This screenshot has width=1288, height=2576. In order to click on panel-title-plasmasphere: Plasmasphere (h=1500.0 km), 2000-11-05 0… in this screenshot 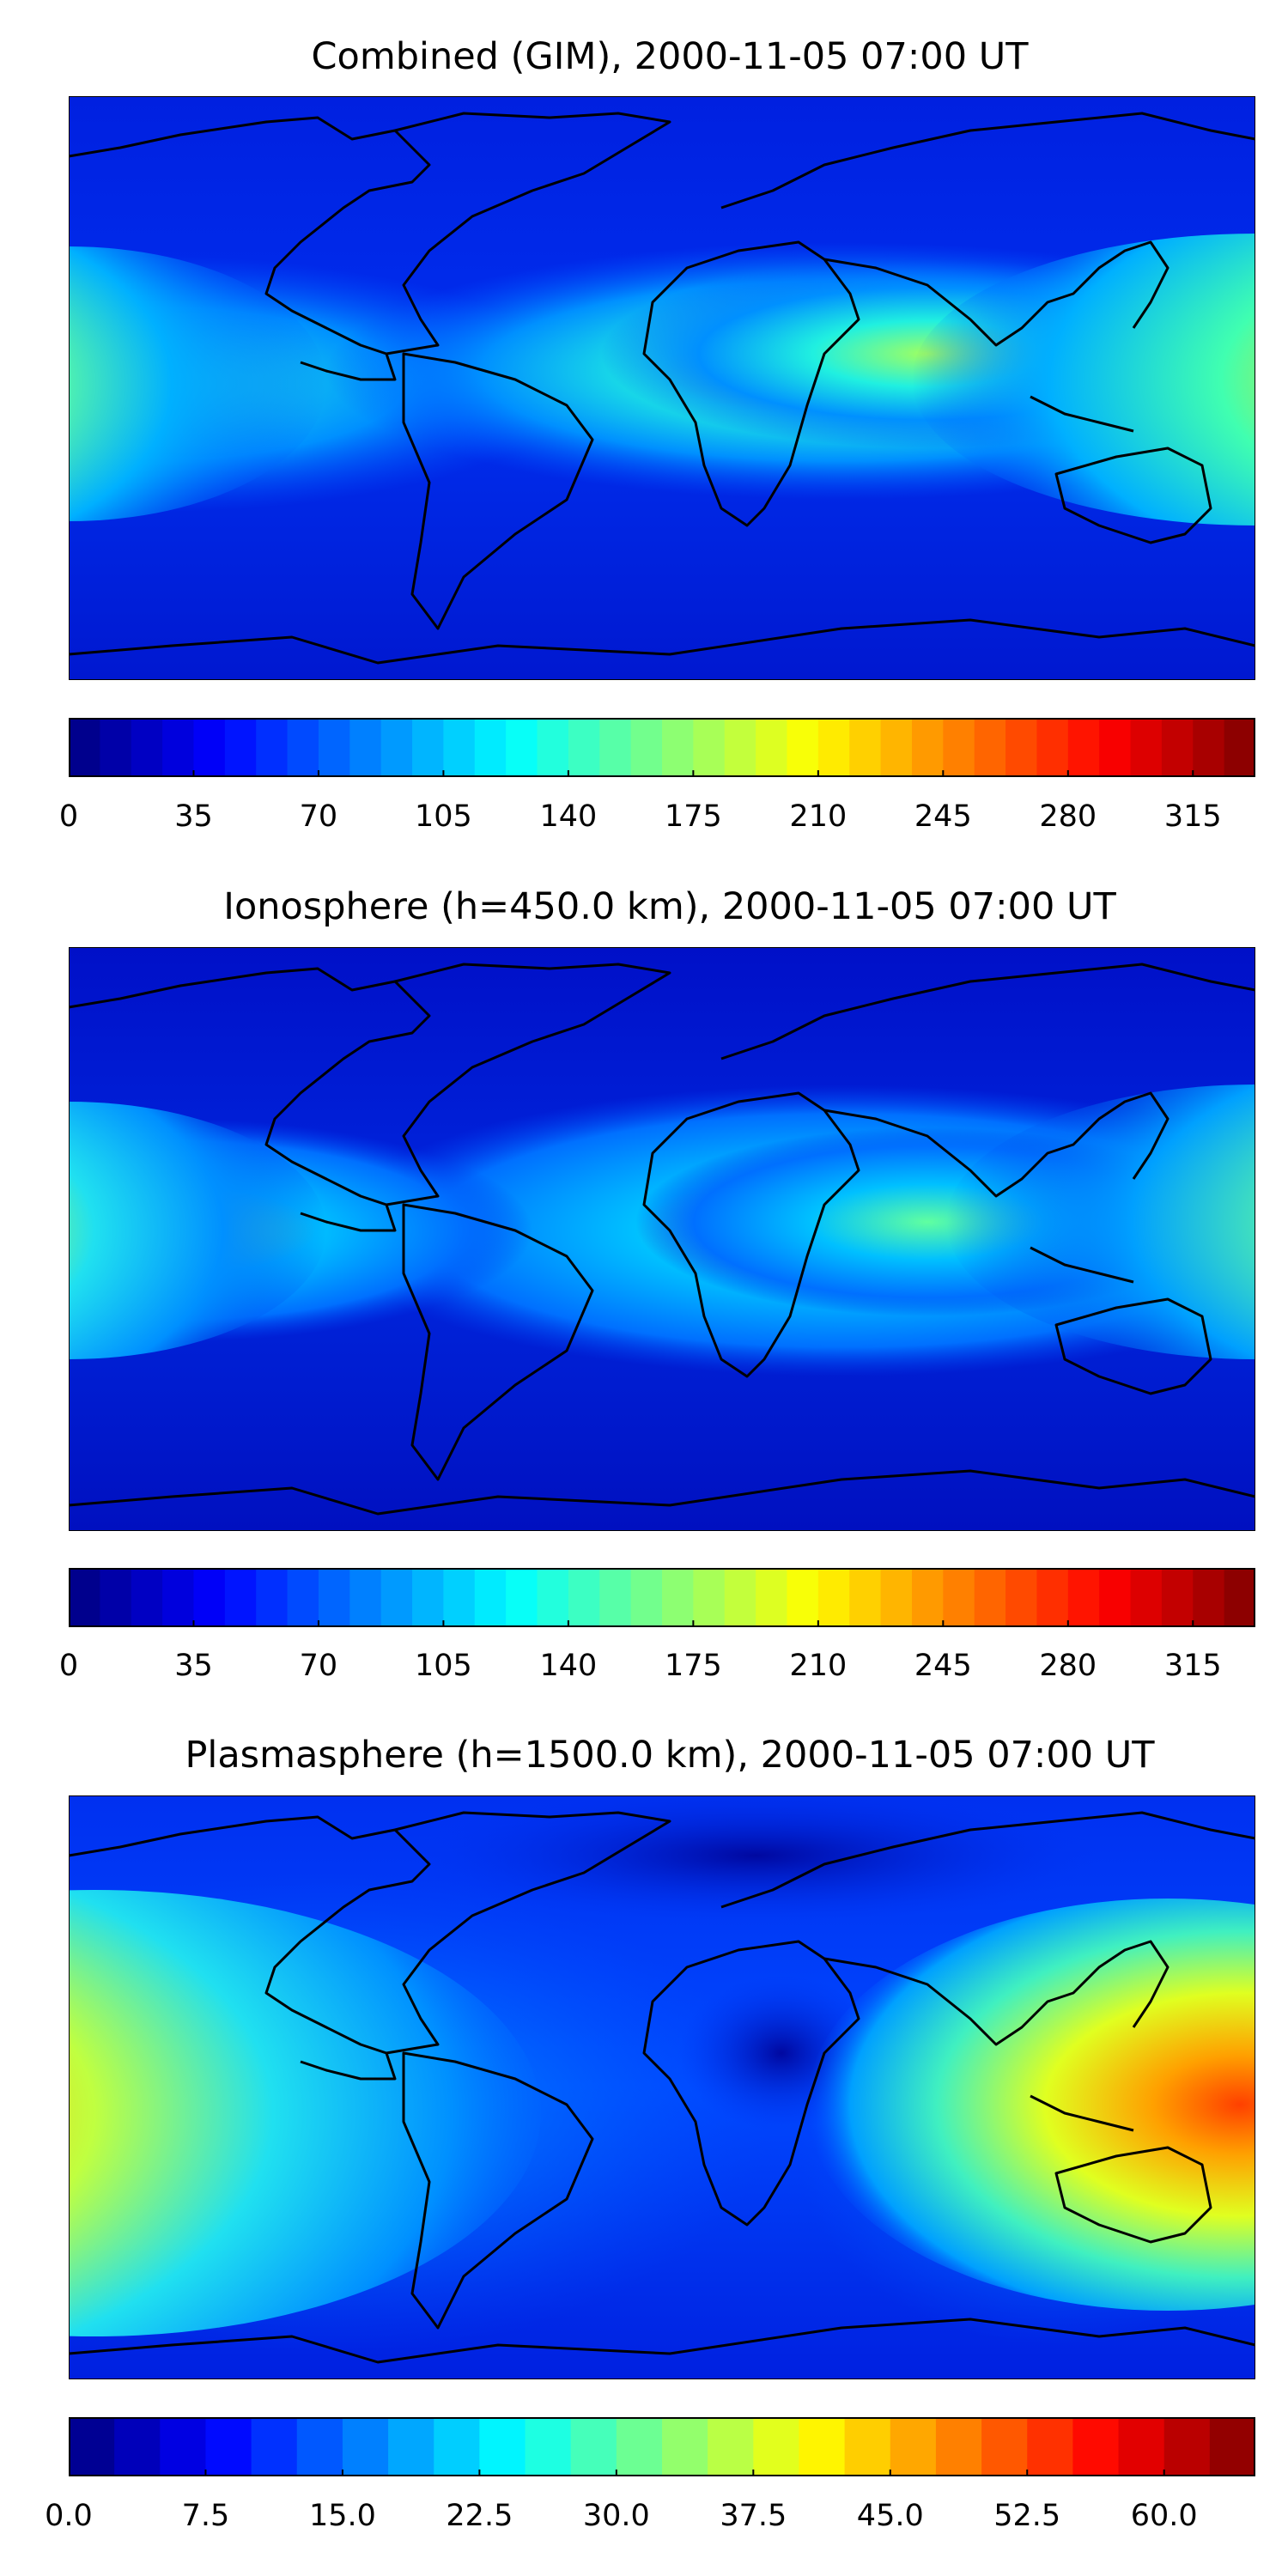, I will do `click(670, 1755)`.